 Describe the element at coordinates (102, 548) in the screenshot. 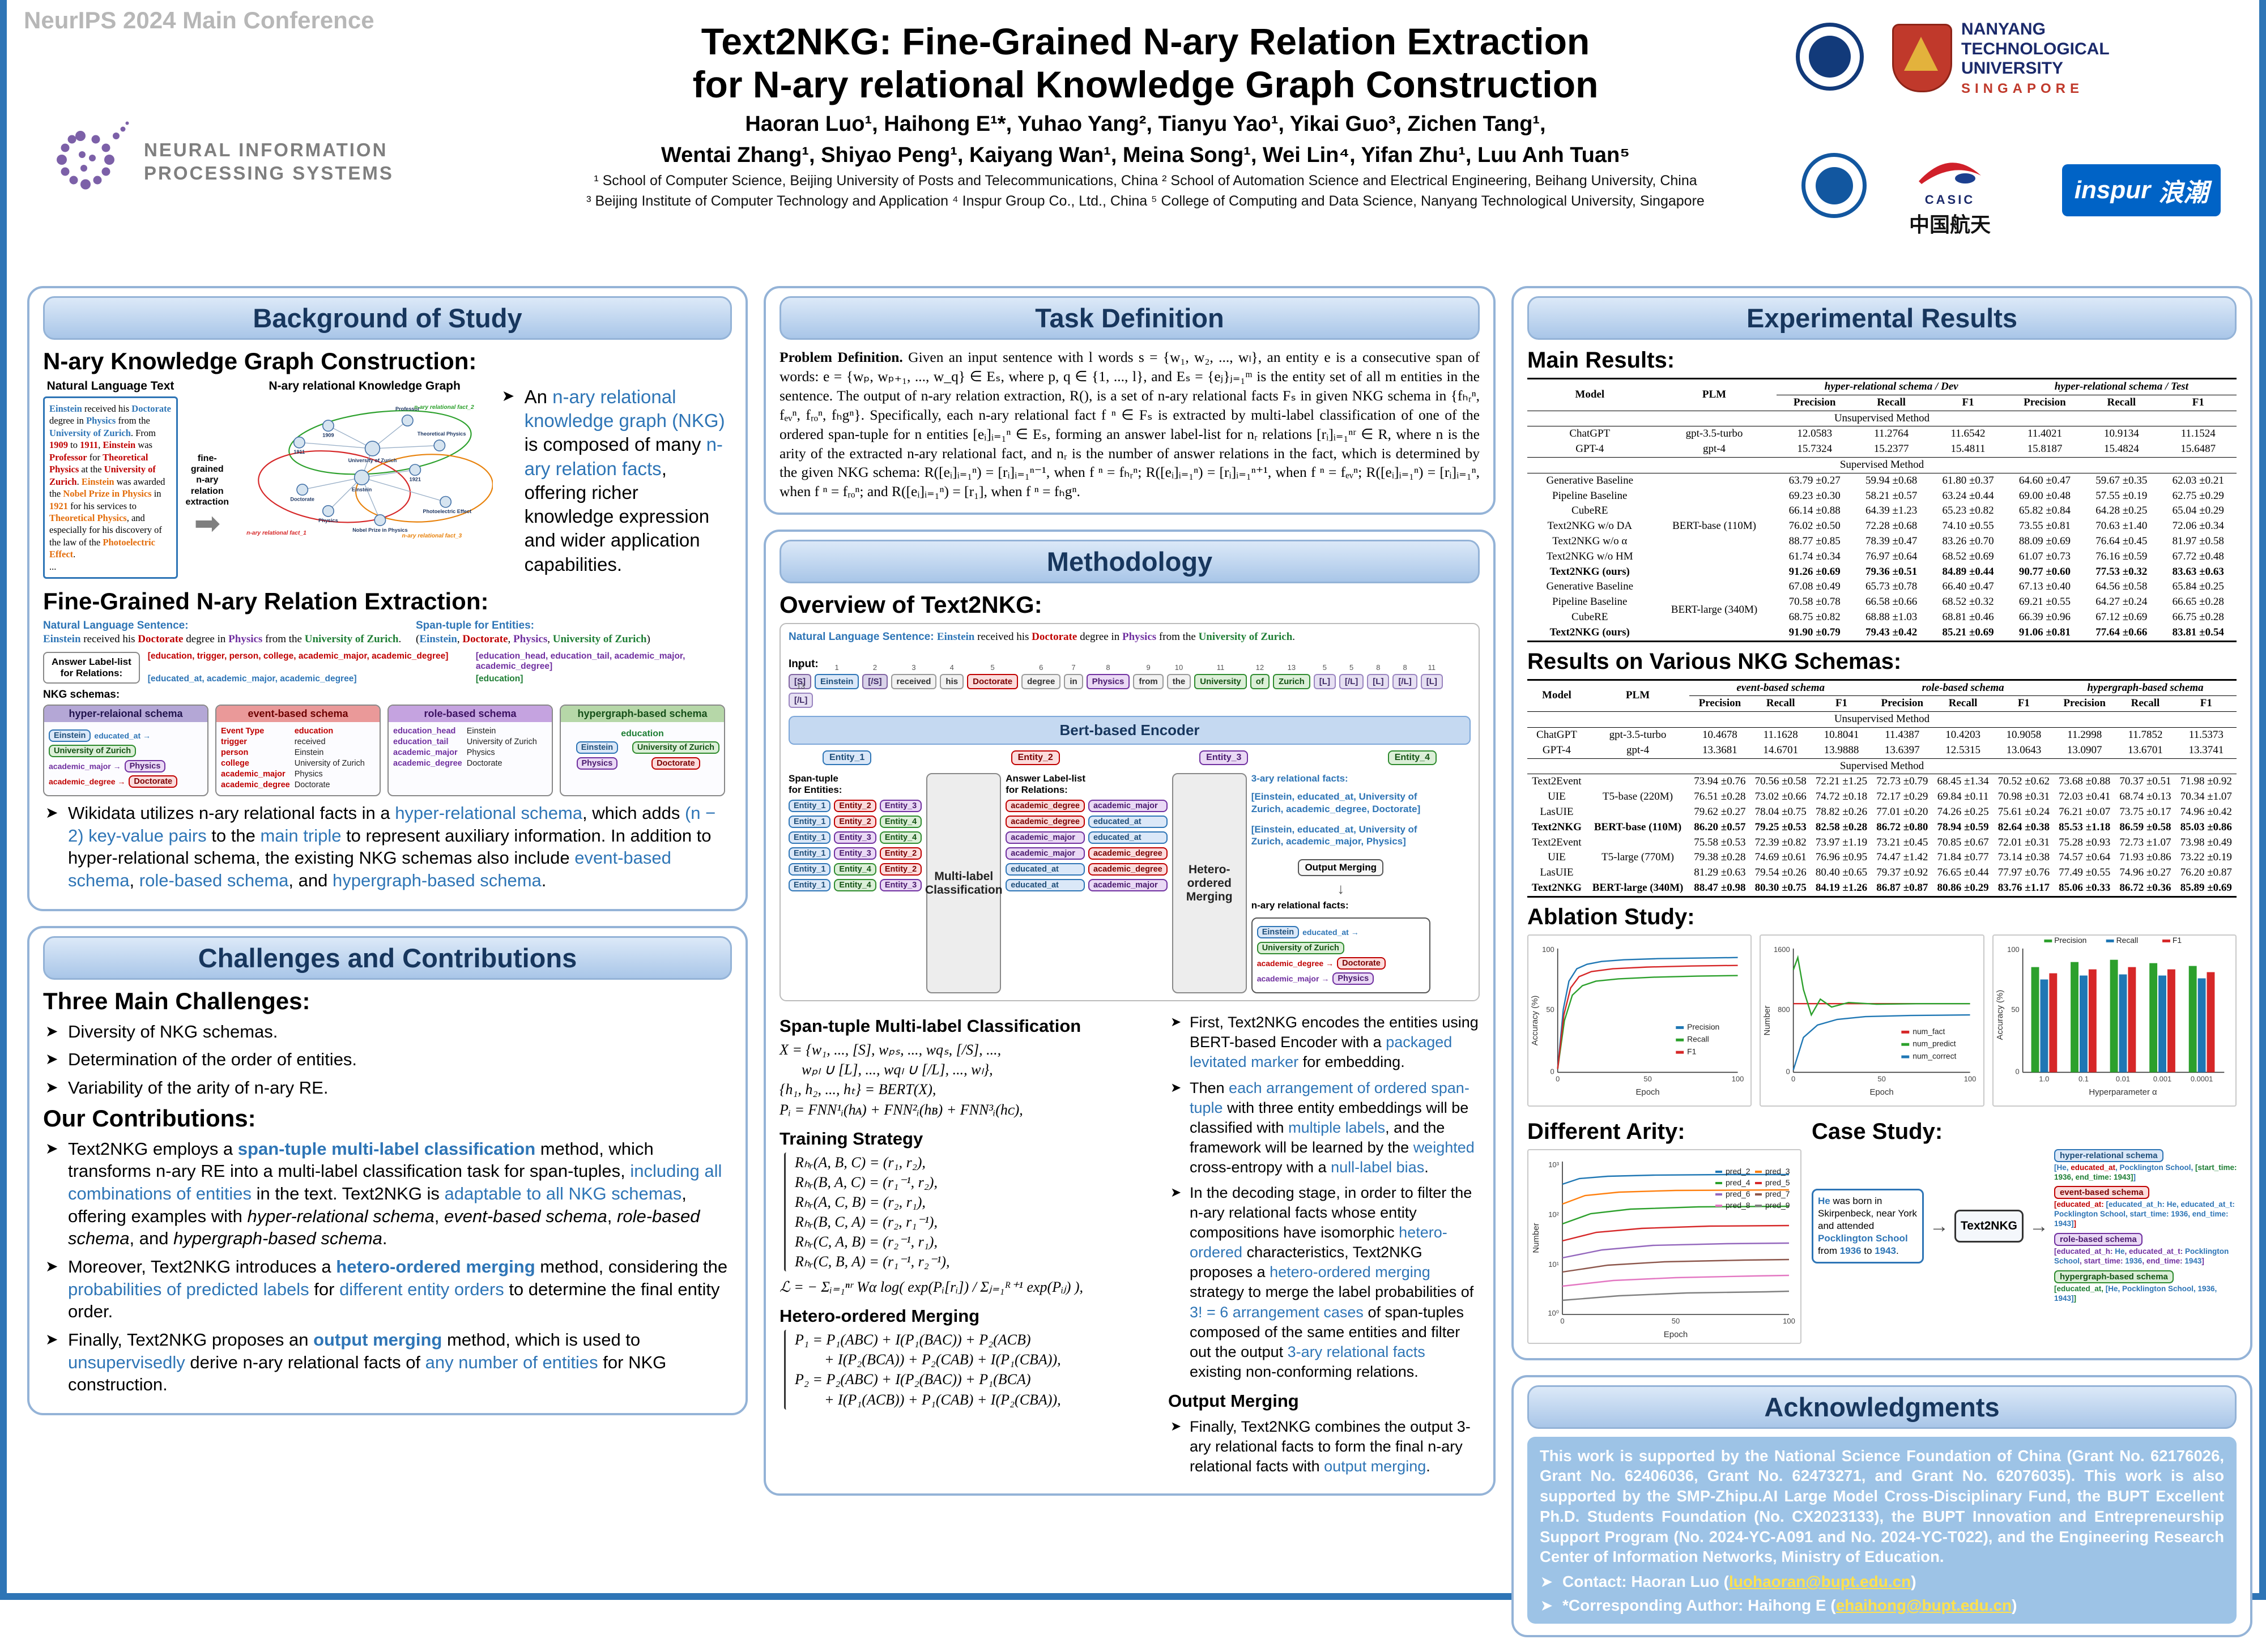

I see `text-segment: Photoelectric Effect` at that location.